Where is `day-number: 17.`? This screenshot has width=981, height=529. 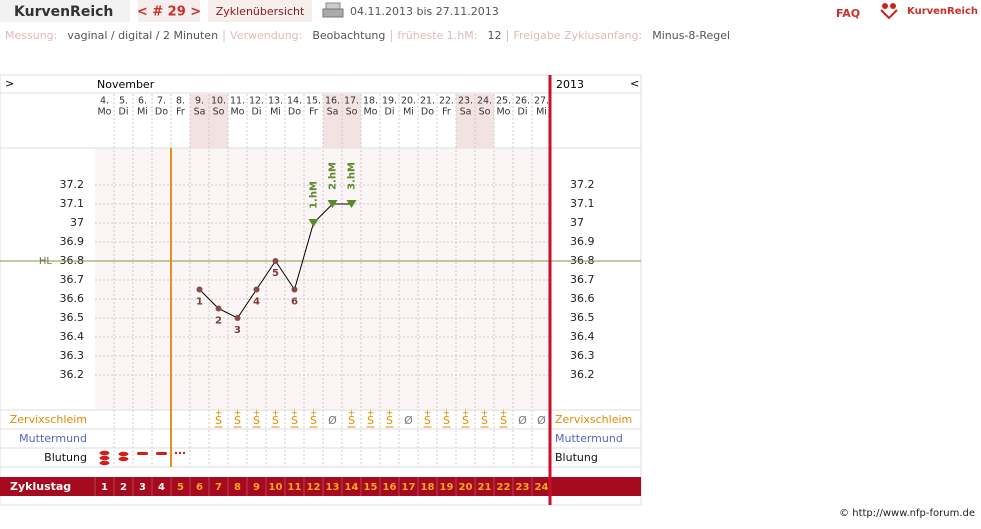 day-number: 17. is located at coordinates (351, 101).